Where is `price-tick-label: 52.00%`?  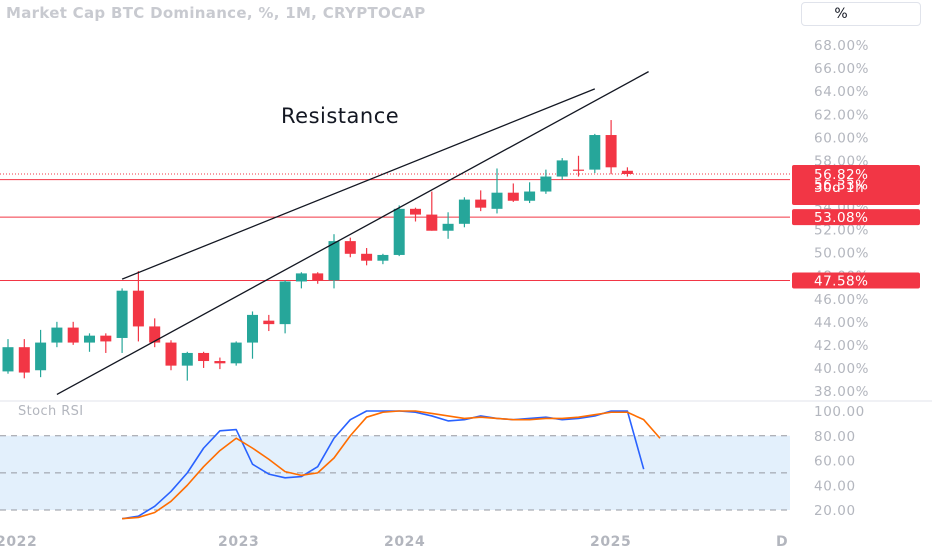 price-tick-label: 52.00% is located at coordinates (841, 231).